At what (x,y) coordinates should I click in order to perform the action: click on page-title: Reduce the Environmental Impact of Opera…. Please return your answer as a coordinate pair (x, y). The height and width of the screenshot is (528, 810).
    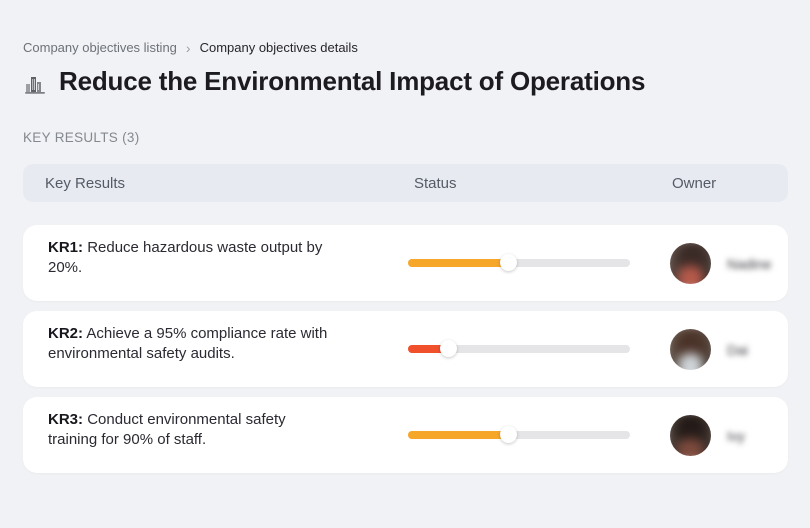
    Looking at the image, I should click on (352, 81).